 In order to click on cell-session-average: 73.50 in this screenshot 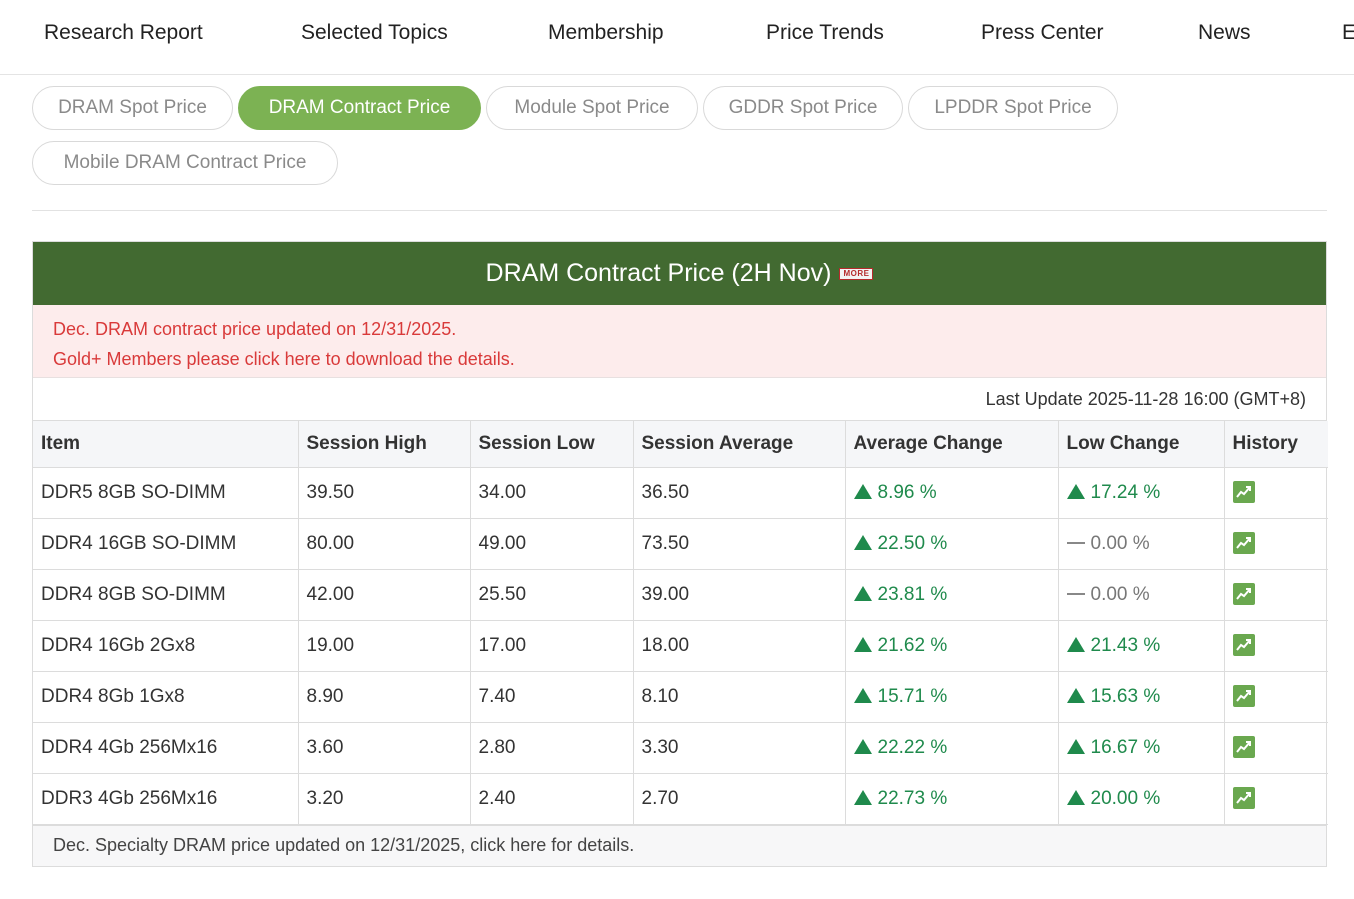, I will do `click(739, 544)`.